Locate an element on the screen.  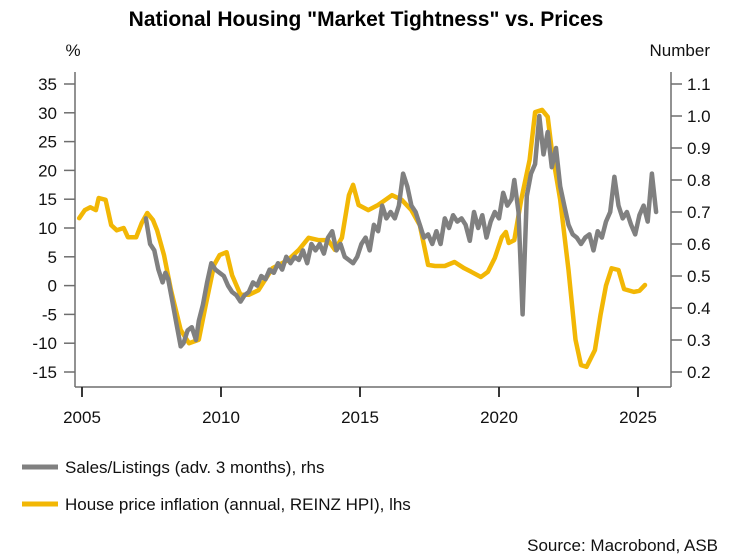
left-axis-unit-label: % is located at coordinates (72, 50).